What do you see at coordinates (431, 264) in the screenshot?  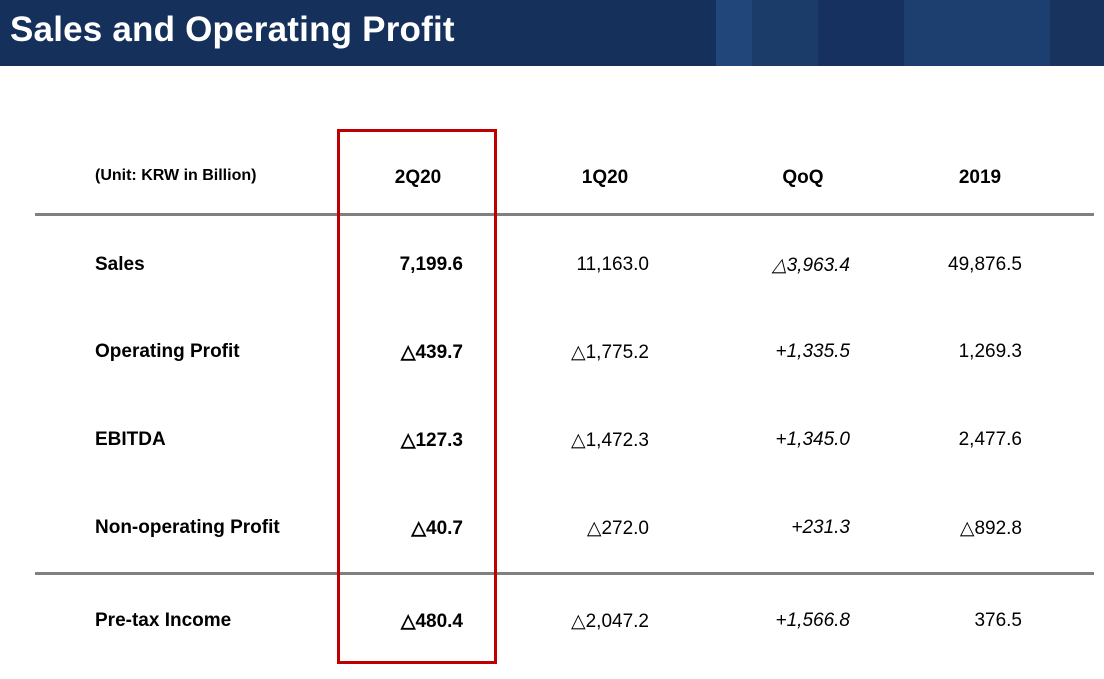 I see `cell-sales-2q20: 7,199.6` at bounding box center [431, 264].